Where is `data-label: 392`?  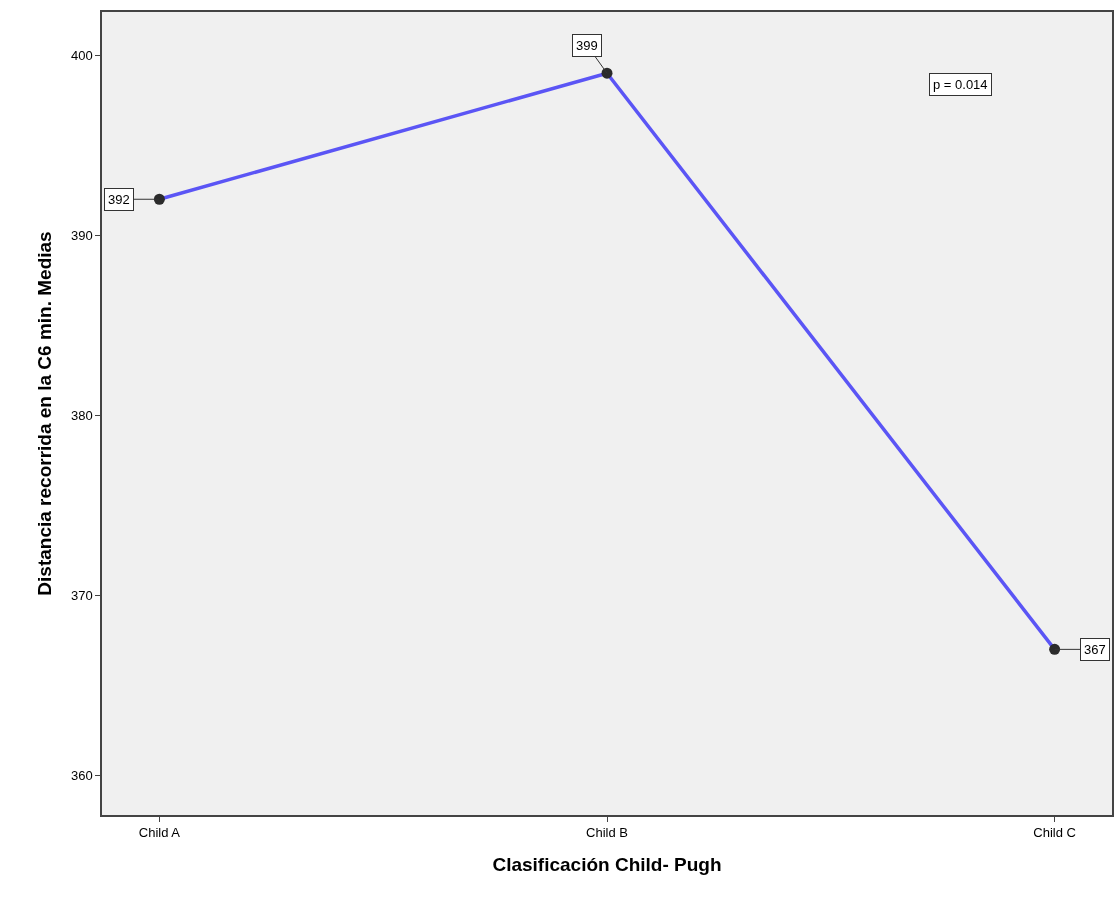 data-label: 392 is located at coordinates (119, 199).